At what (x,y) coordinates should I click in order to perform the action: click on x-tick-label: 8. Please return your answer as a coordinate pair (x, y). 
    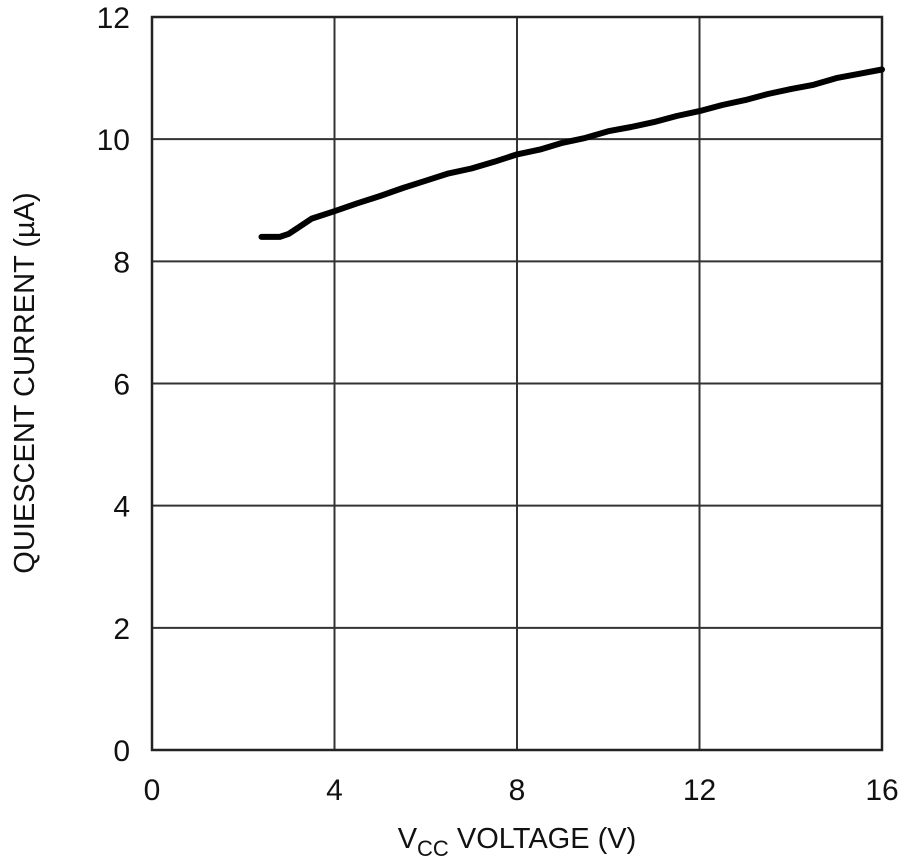
    Looking at the image, I should click on (517, 790).